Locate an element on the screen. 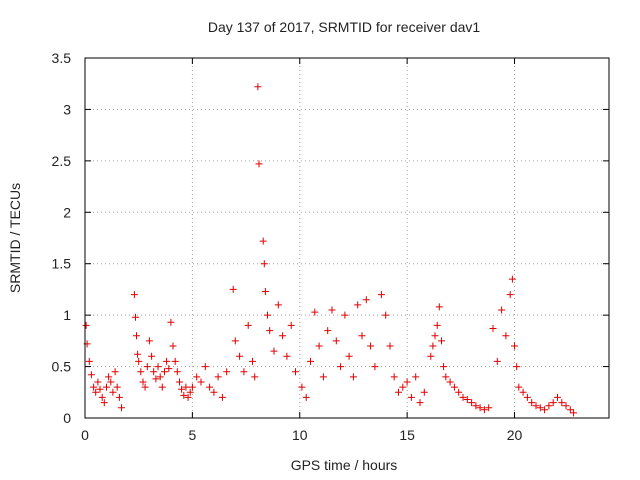 The width and height of the screenshot is (640, 480). x-tick-label: 0 is located at coordinates (85, 435).